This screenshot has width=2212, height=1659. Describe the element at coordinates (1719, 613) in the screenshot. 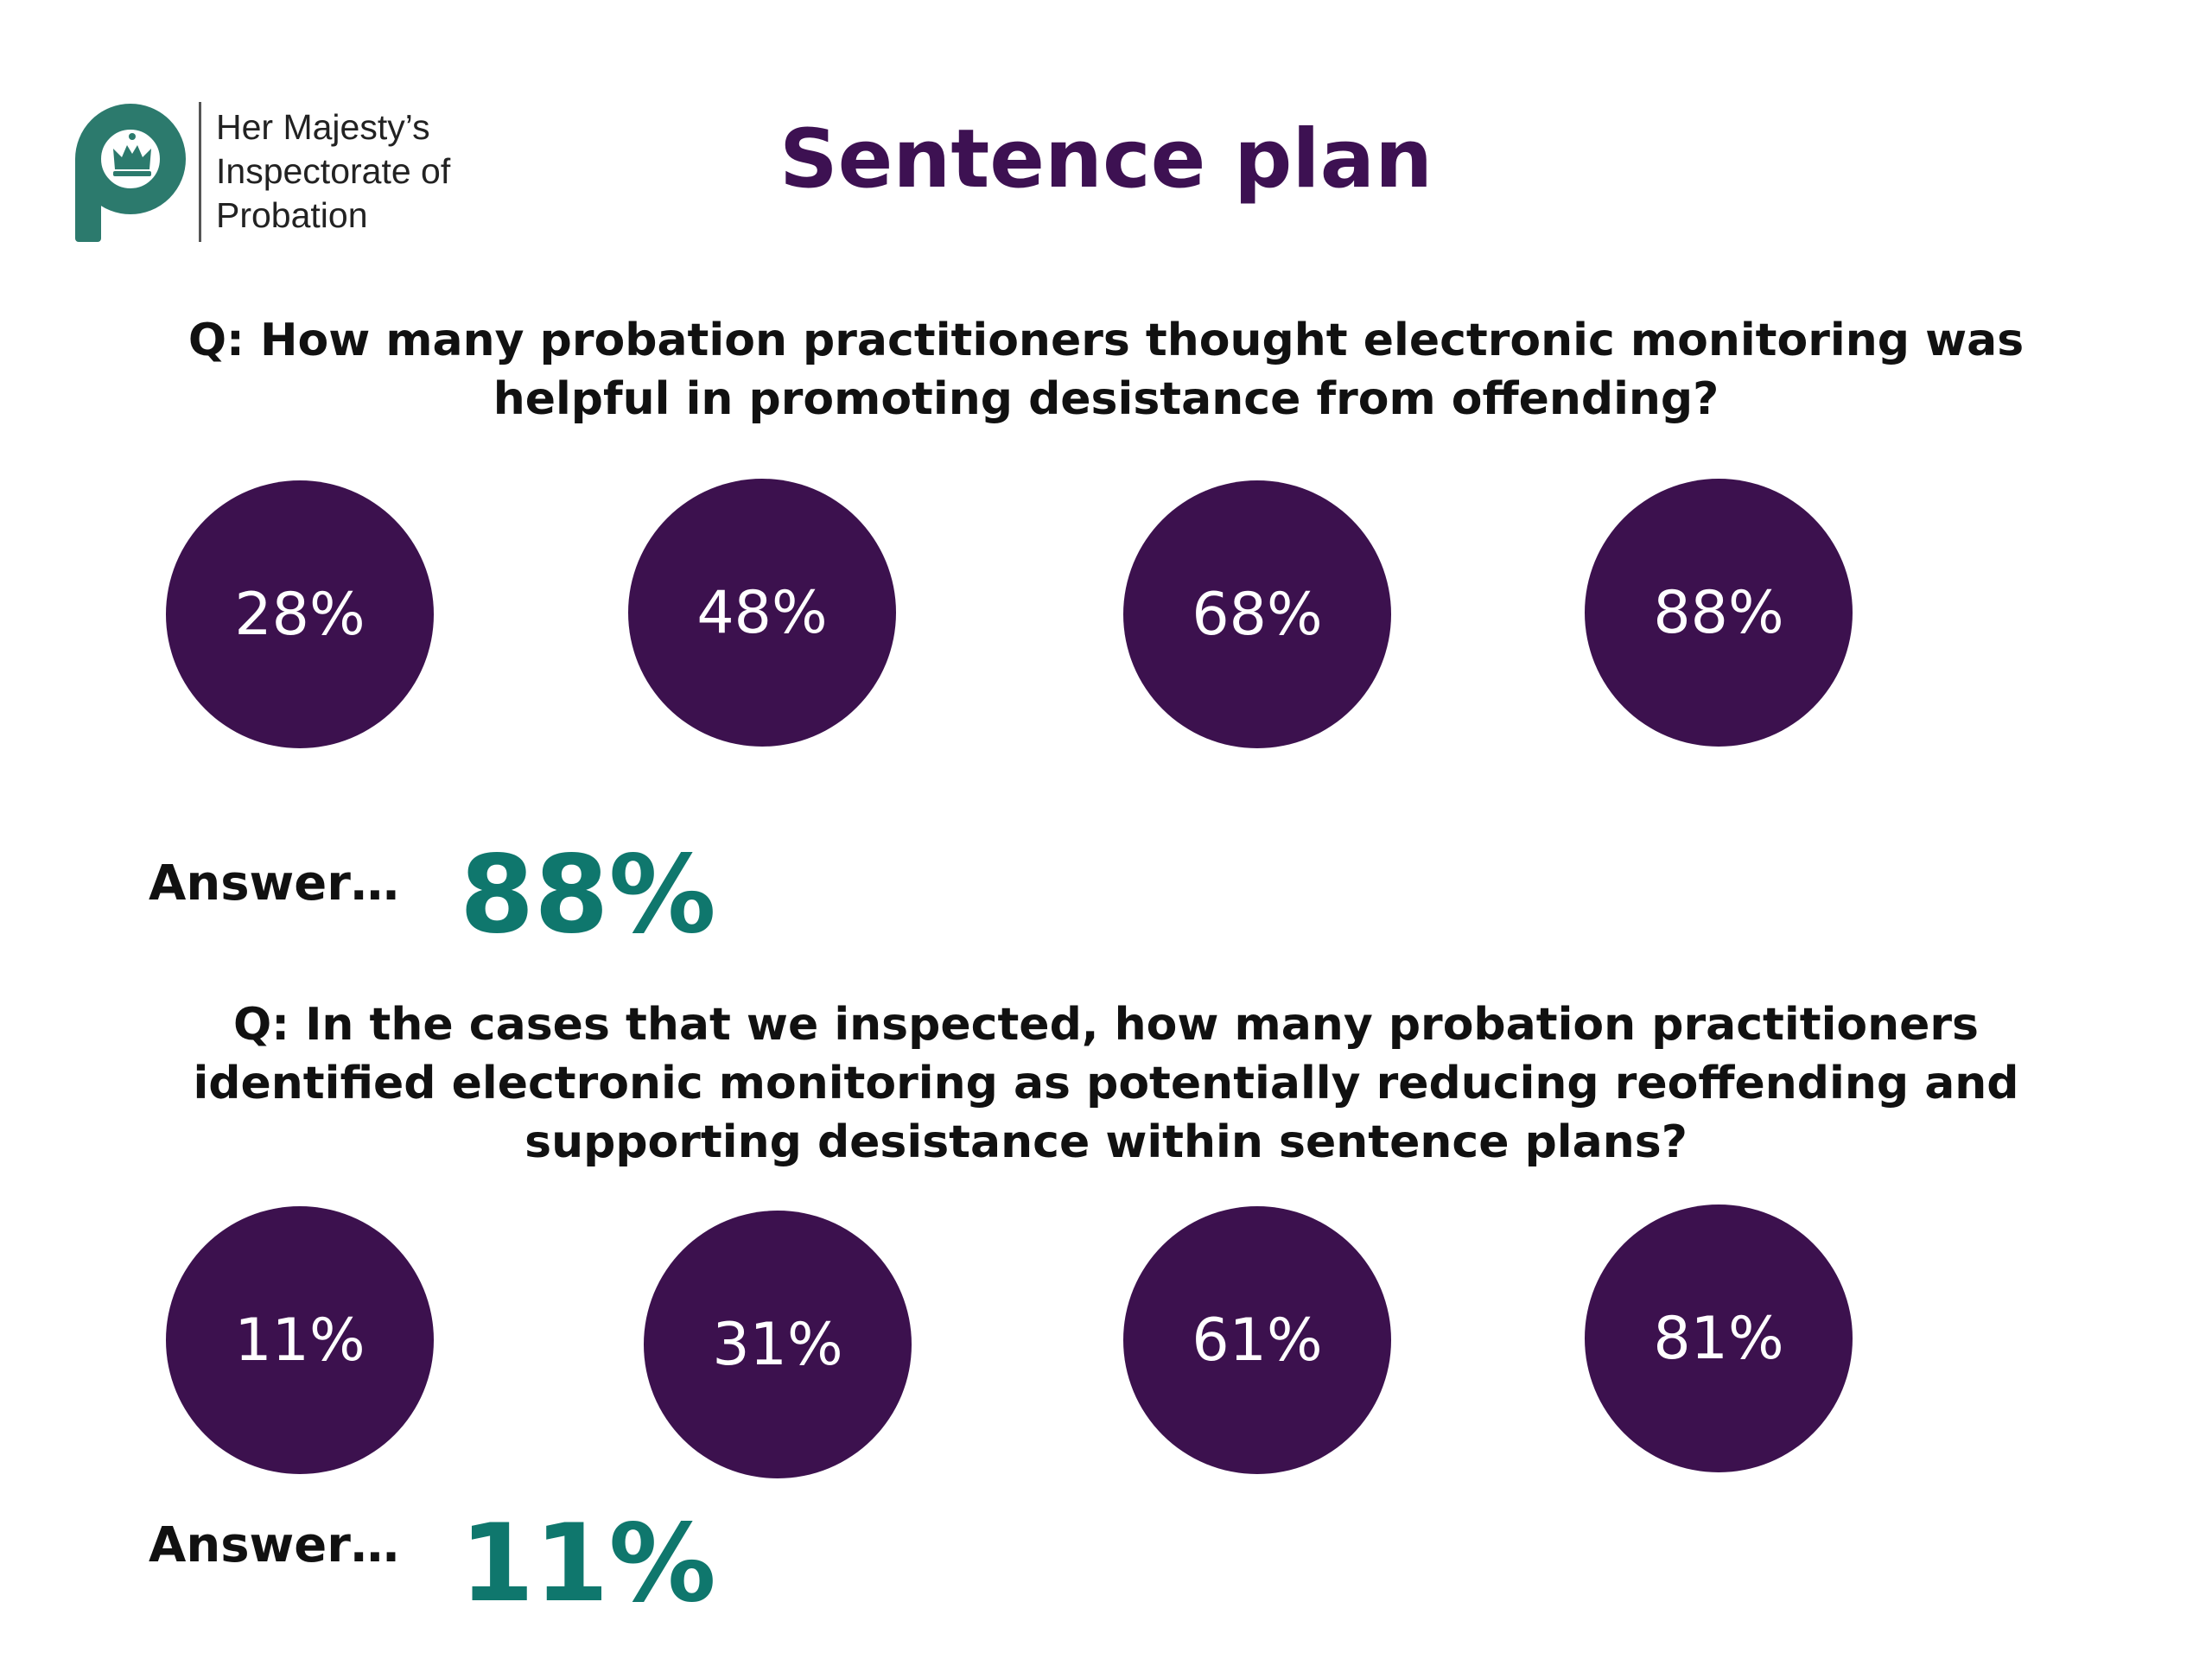

I see `q1-option-4: 88%` at that location.